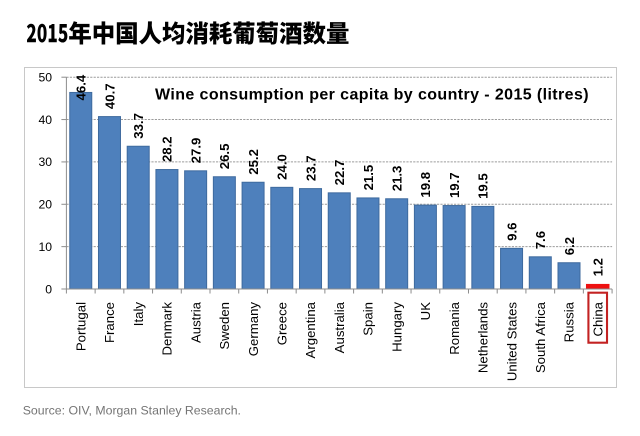 The height and width of the screenshot is (436, 640). I want to click on svg-text: 25.2, so click(253, 162).